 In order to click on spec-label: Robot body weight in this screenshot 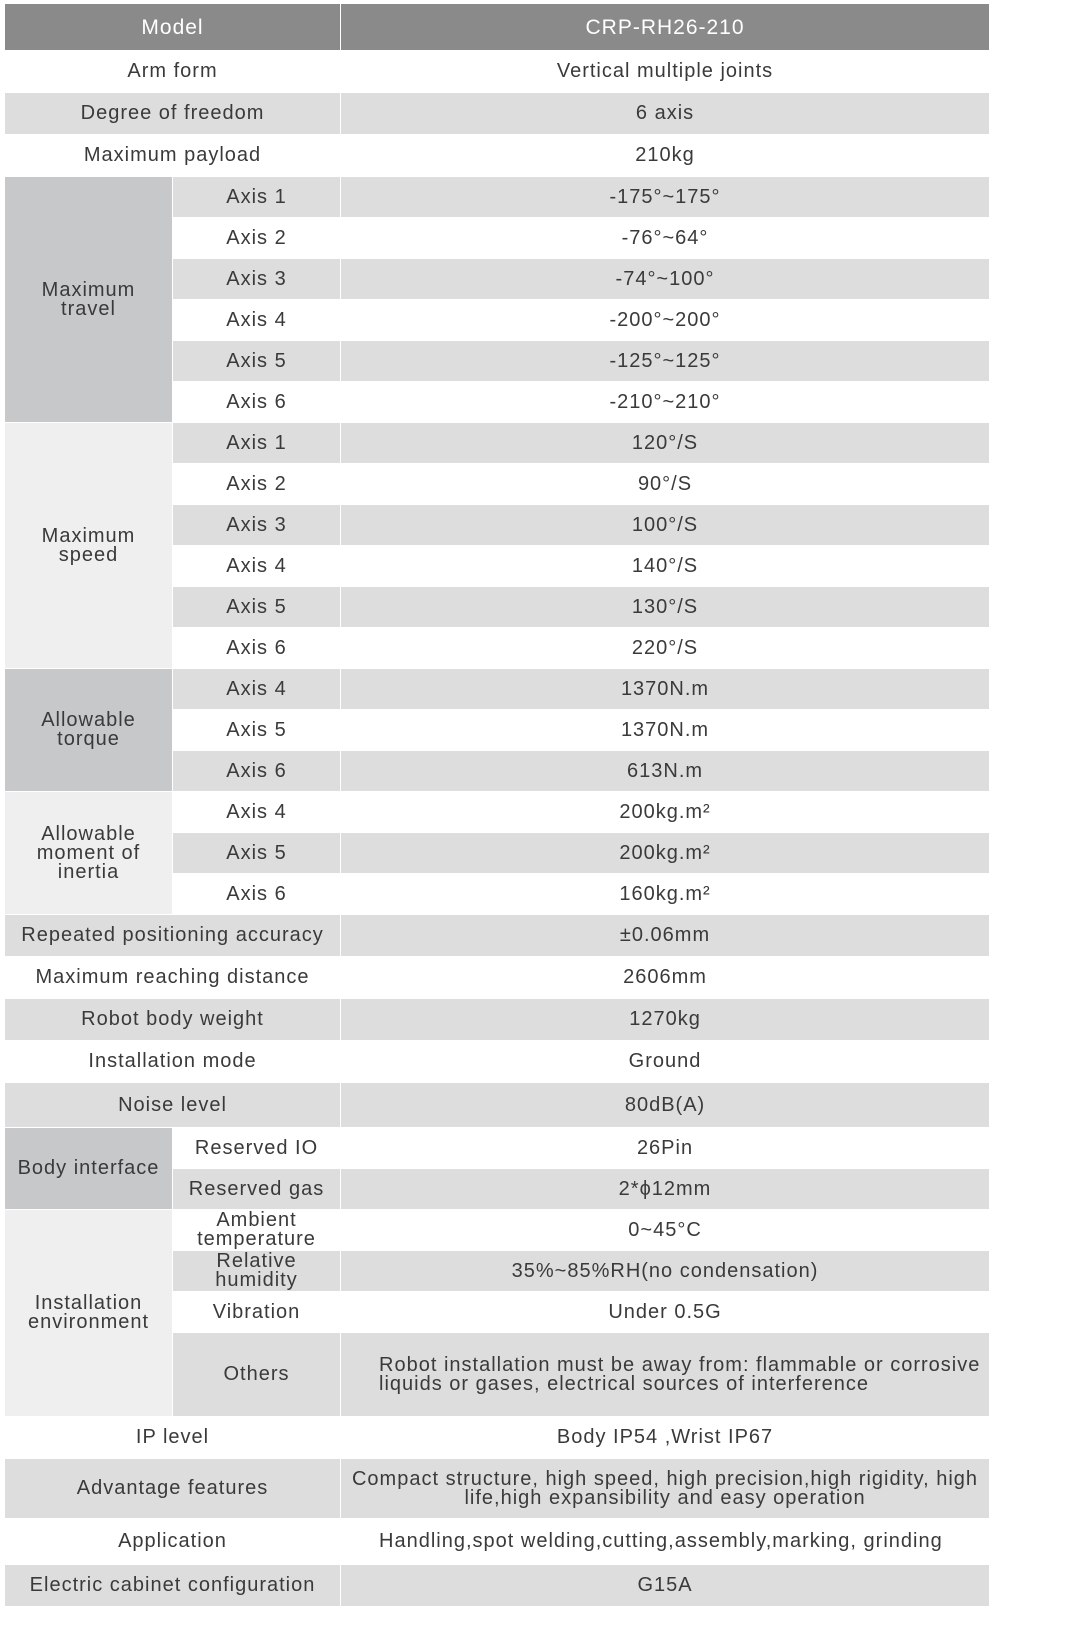, I will do `click(172, 1019)`.